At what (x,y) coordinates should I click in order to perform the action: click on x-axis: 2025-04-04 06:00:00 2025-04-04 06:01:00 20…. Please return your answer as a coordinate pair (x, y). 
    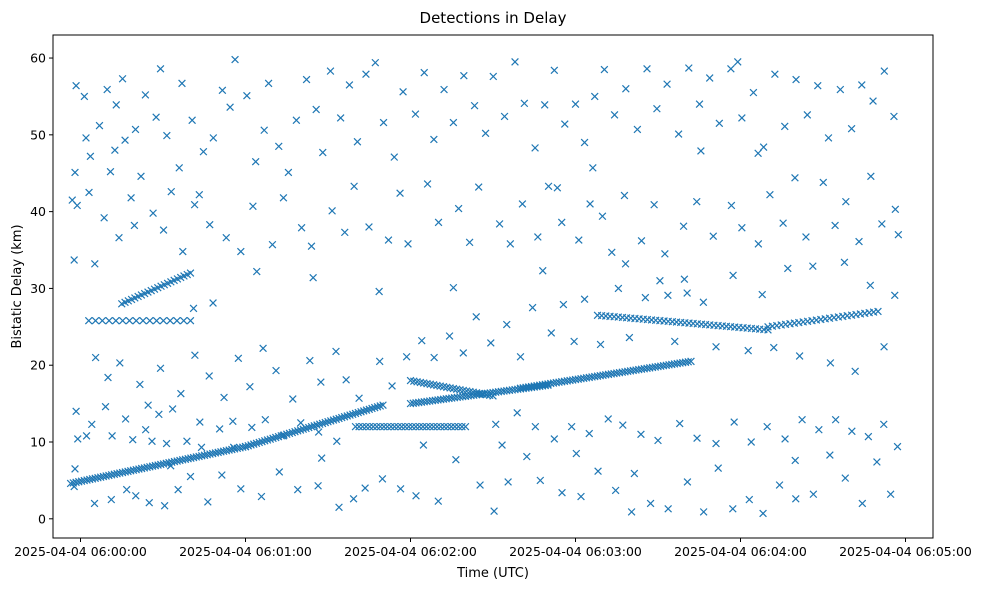
    Looking at the image, I should click on (493, 548).